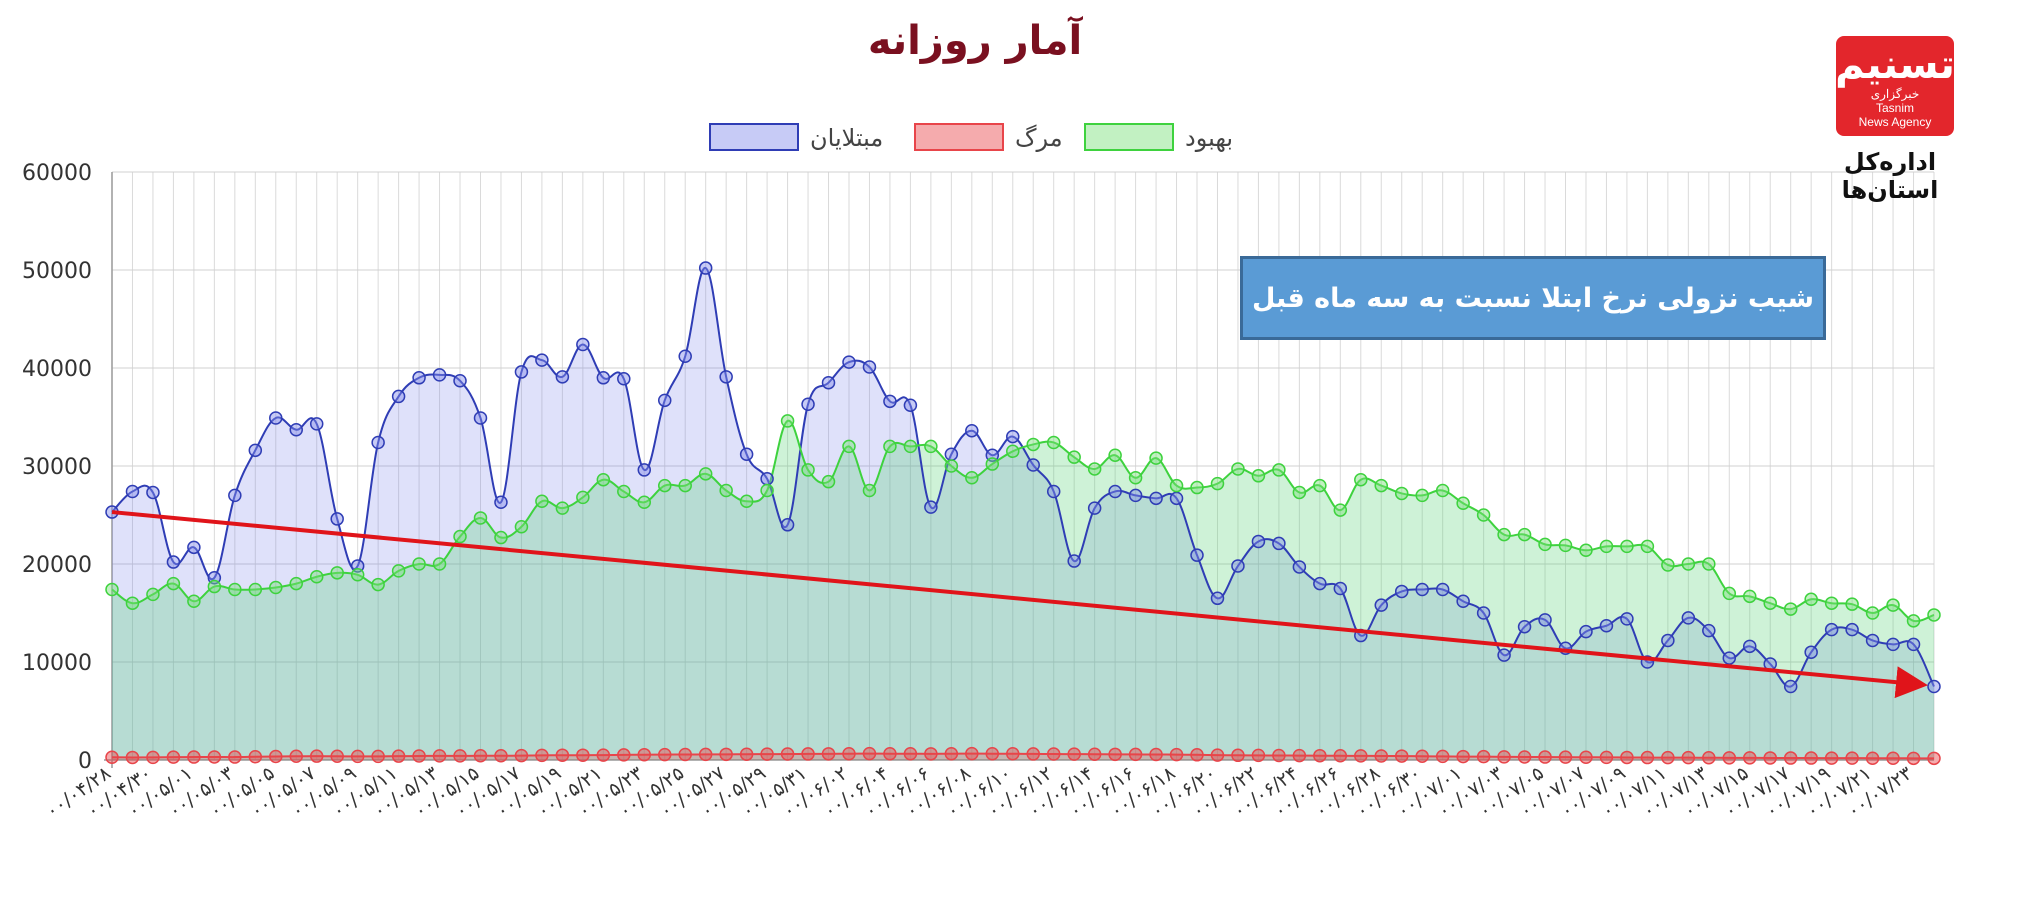 This screenshot has width=2018, height=902. Describe the element at coordinates (1895, 94) in the screenshot. I see `logo-line1: خبرگزاری` at that location.